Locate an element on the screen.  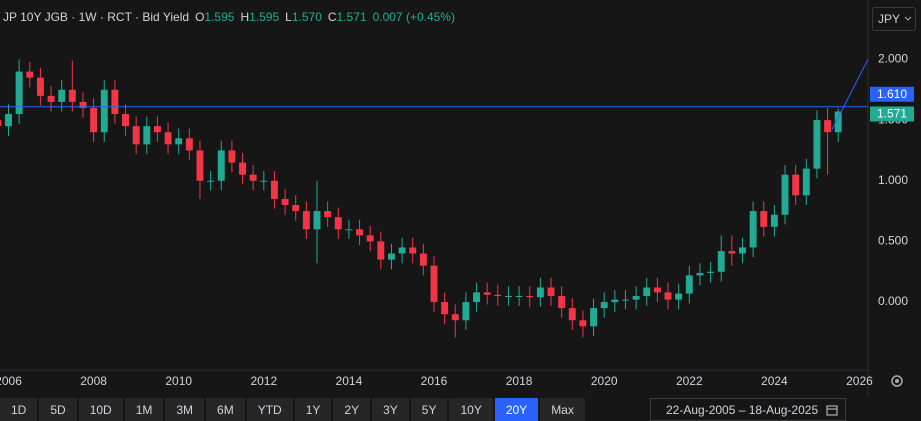
range-button: 10D is located at coordinates (100, 409).